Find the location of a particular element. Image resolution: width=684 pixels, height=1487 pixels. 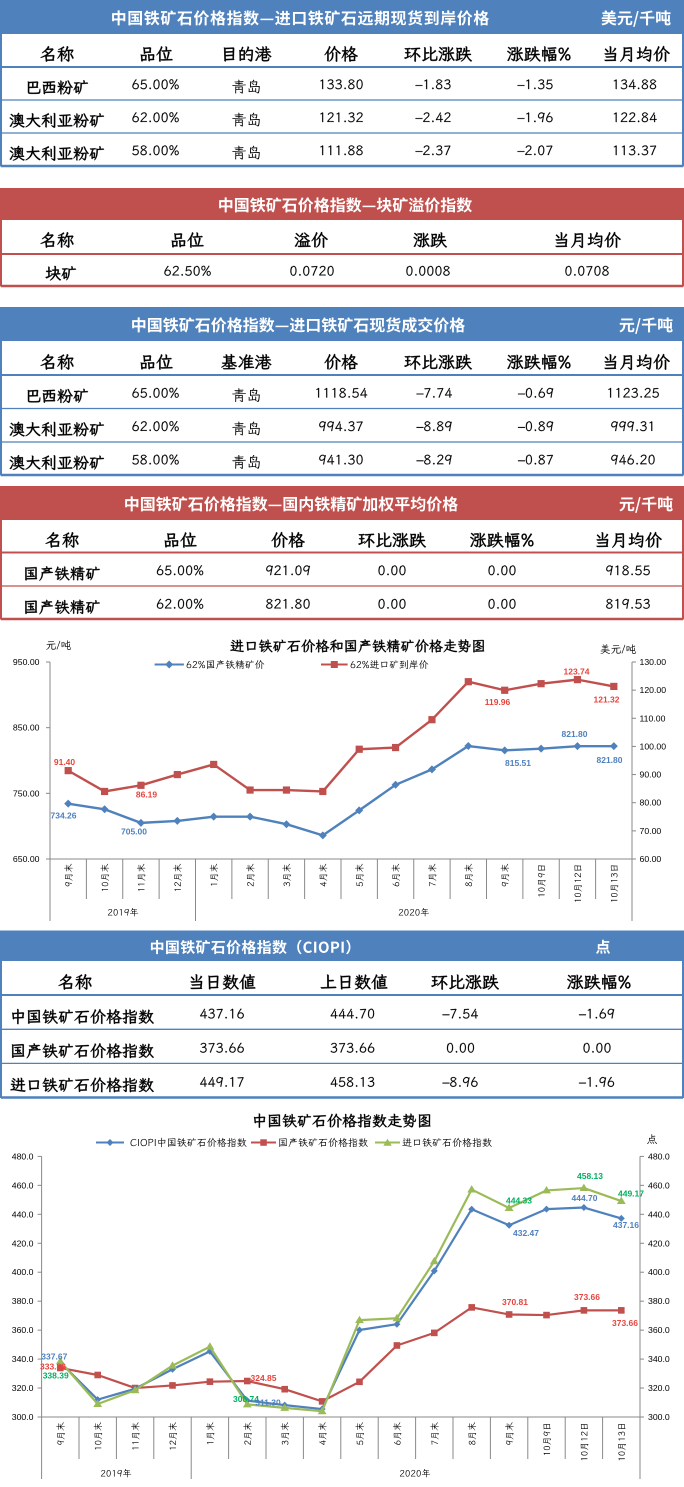

svg-text: 90.00 is located at coordinates (651, 775).